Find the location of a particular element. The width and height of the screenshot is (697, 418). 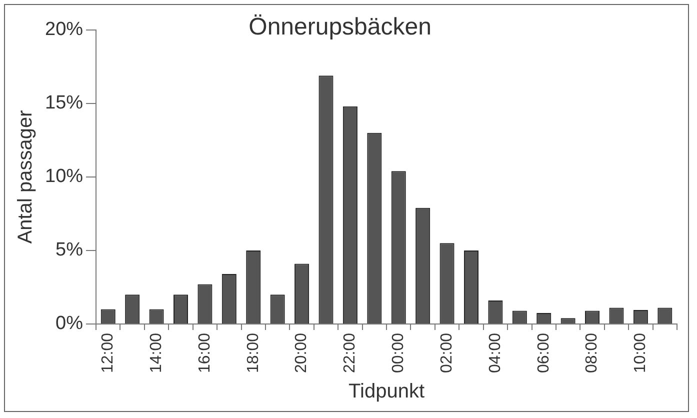

x-tick-label: 10:00 is located at coordinates (641, 353).